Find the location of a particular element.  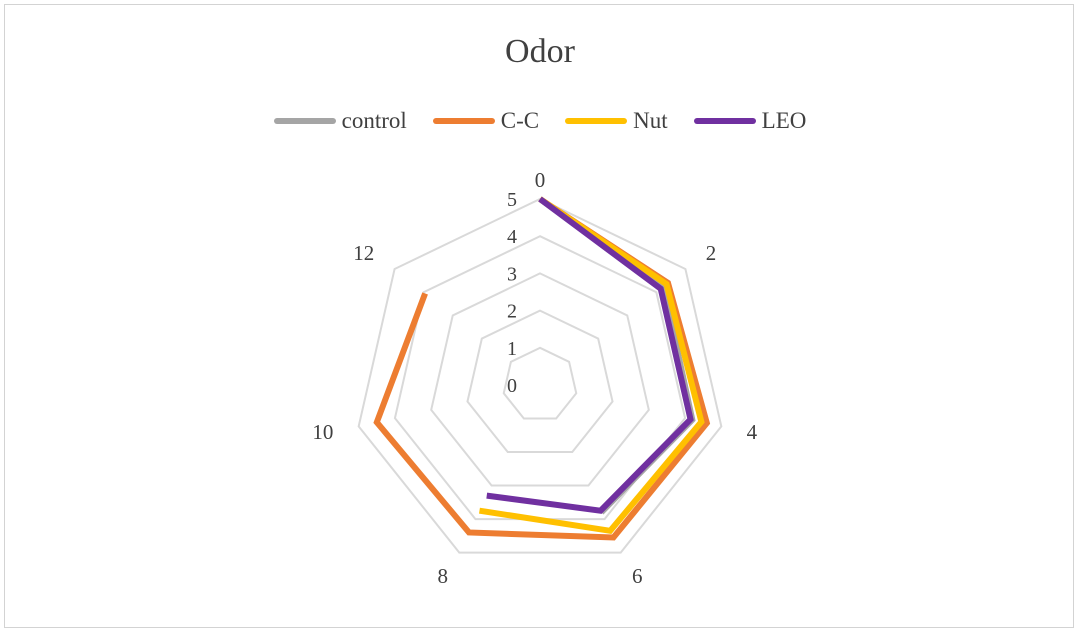

legend-label-leo: LEO is located at coordinates (784, 120).